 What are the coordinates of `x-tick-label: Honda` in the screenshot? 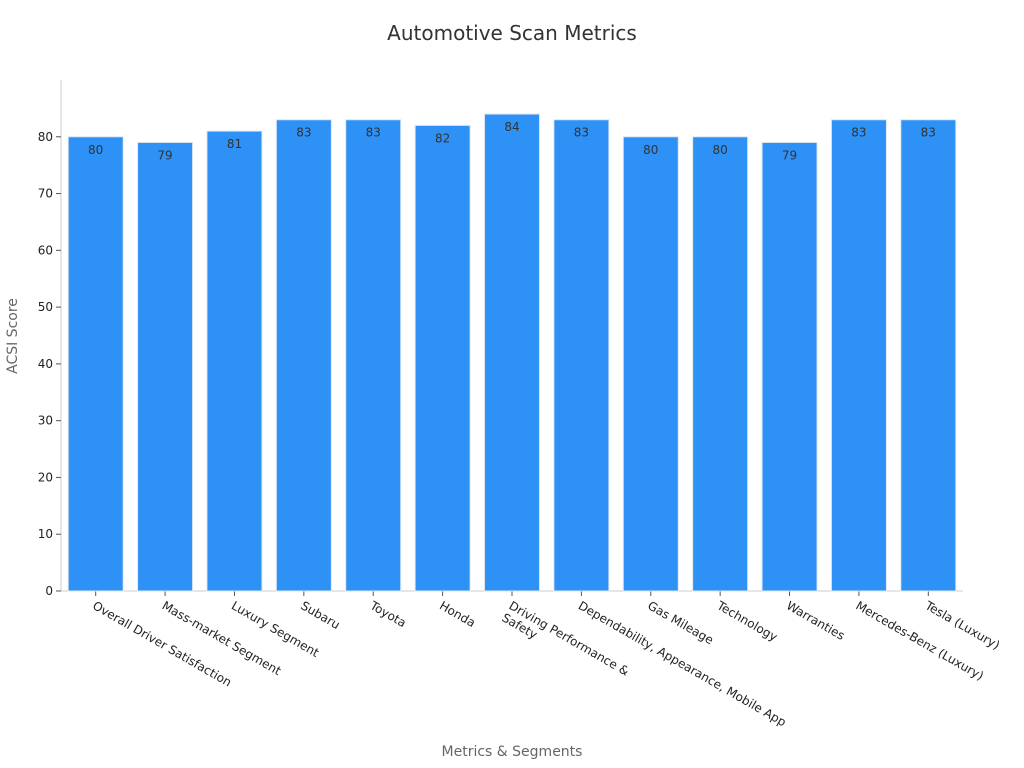 It's located at (457, 614).